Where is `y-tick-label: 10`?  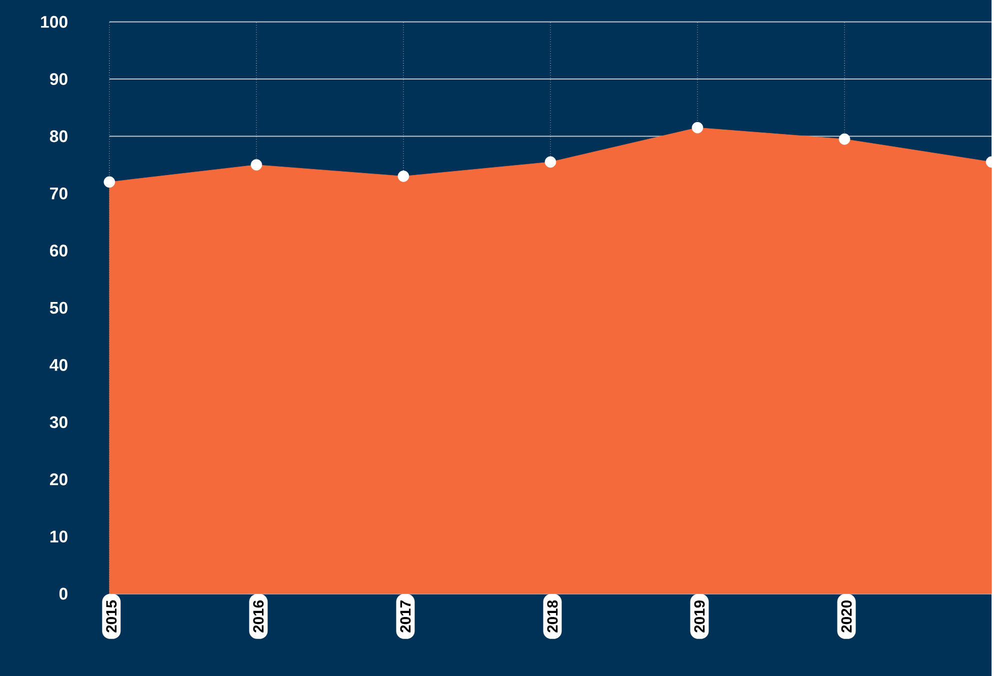 y-tick-label: 10 is located at coordinates (59, 536).